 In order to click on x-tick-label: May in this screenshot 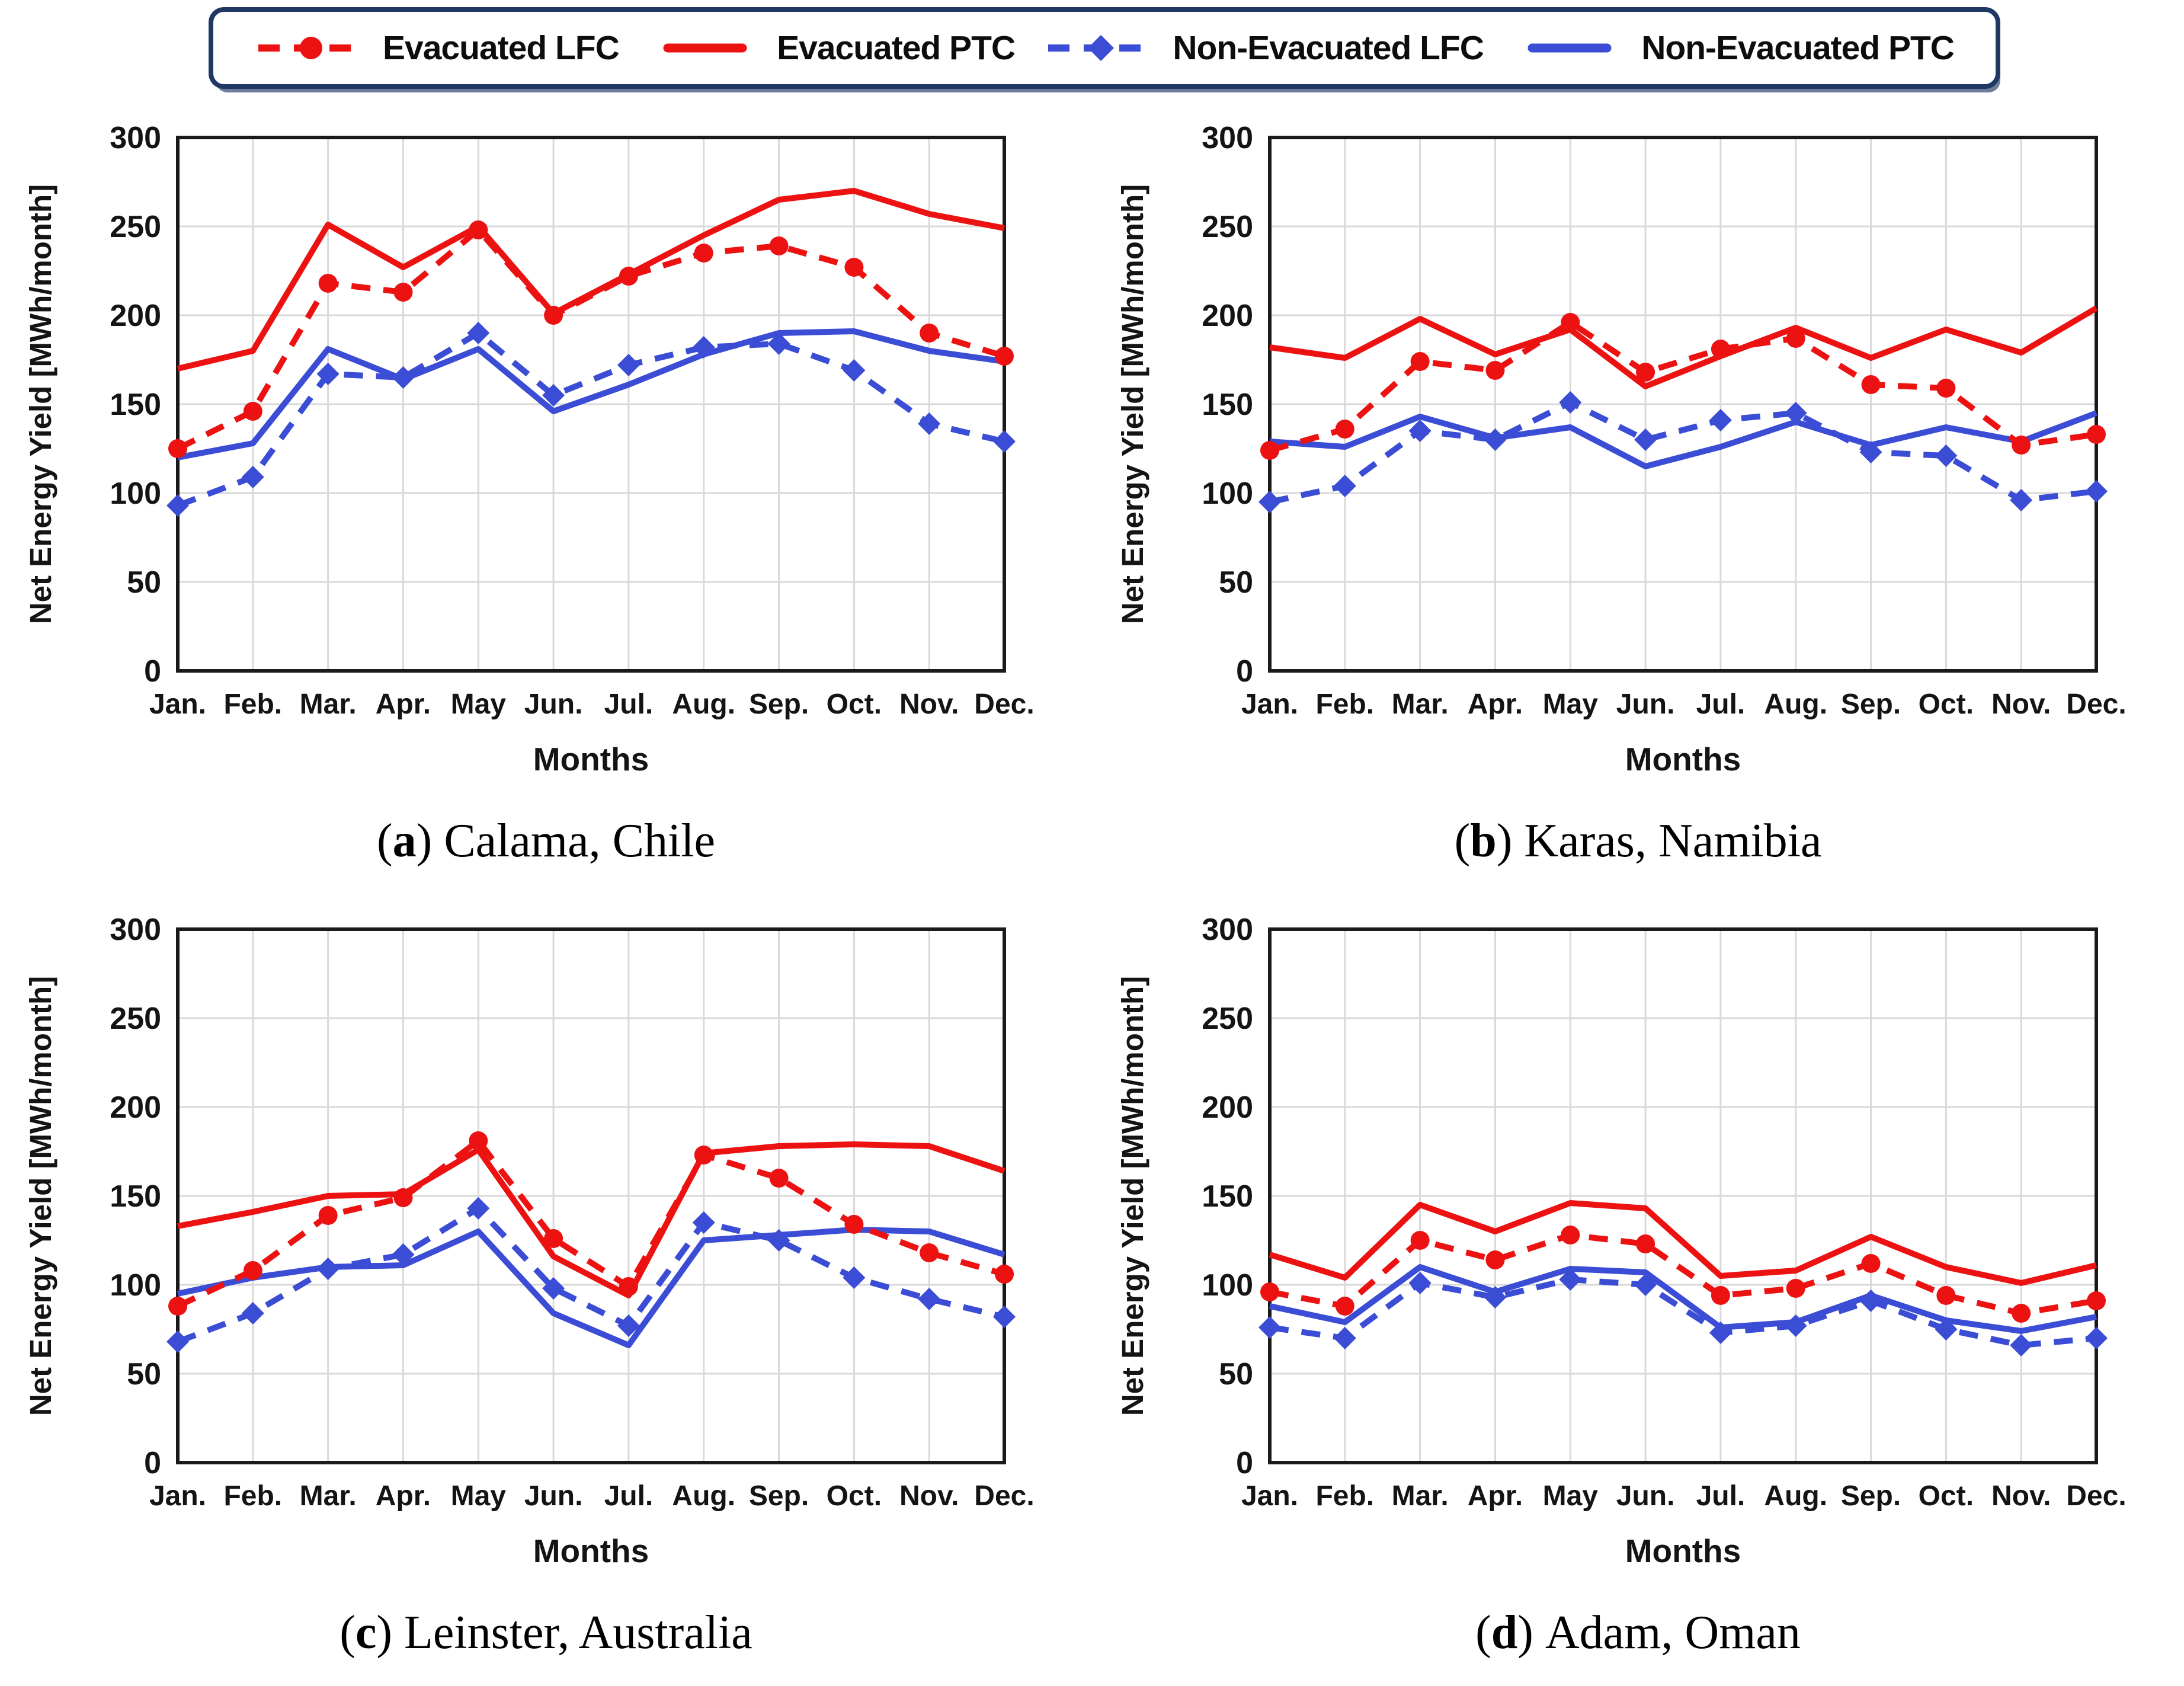, I will do `click(1571, 1496)`.